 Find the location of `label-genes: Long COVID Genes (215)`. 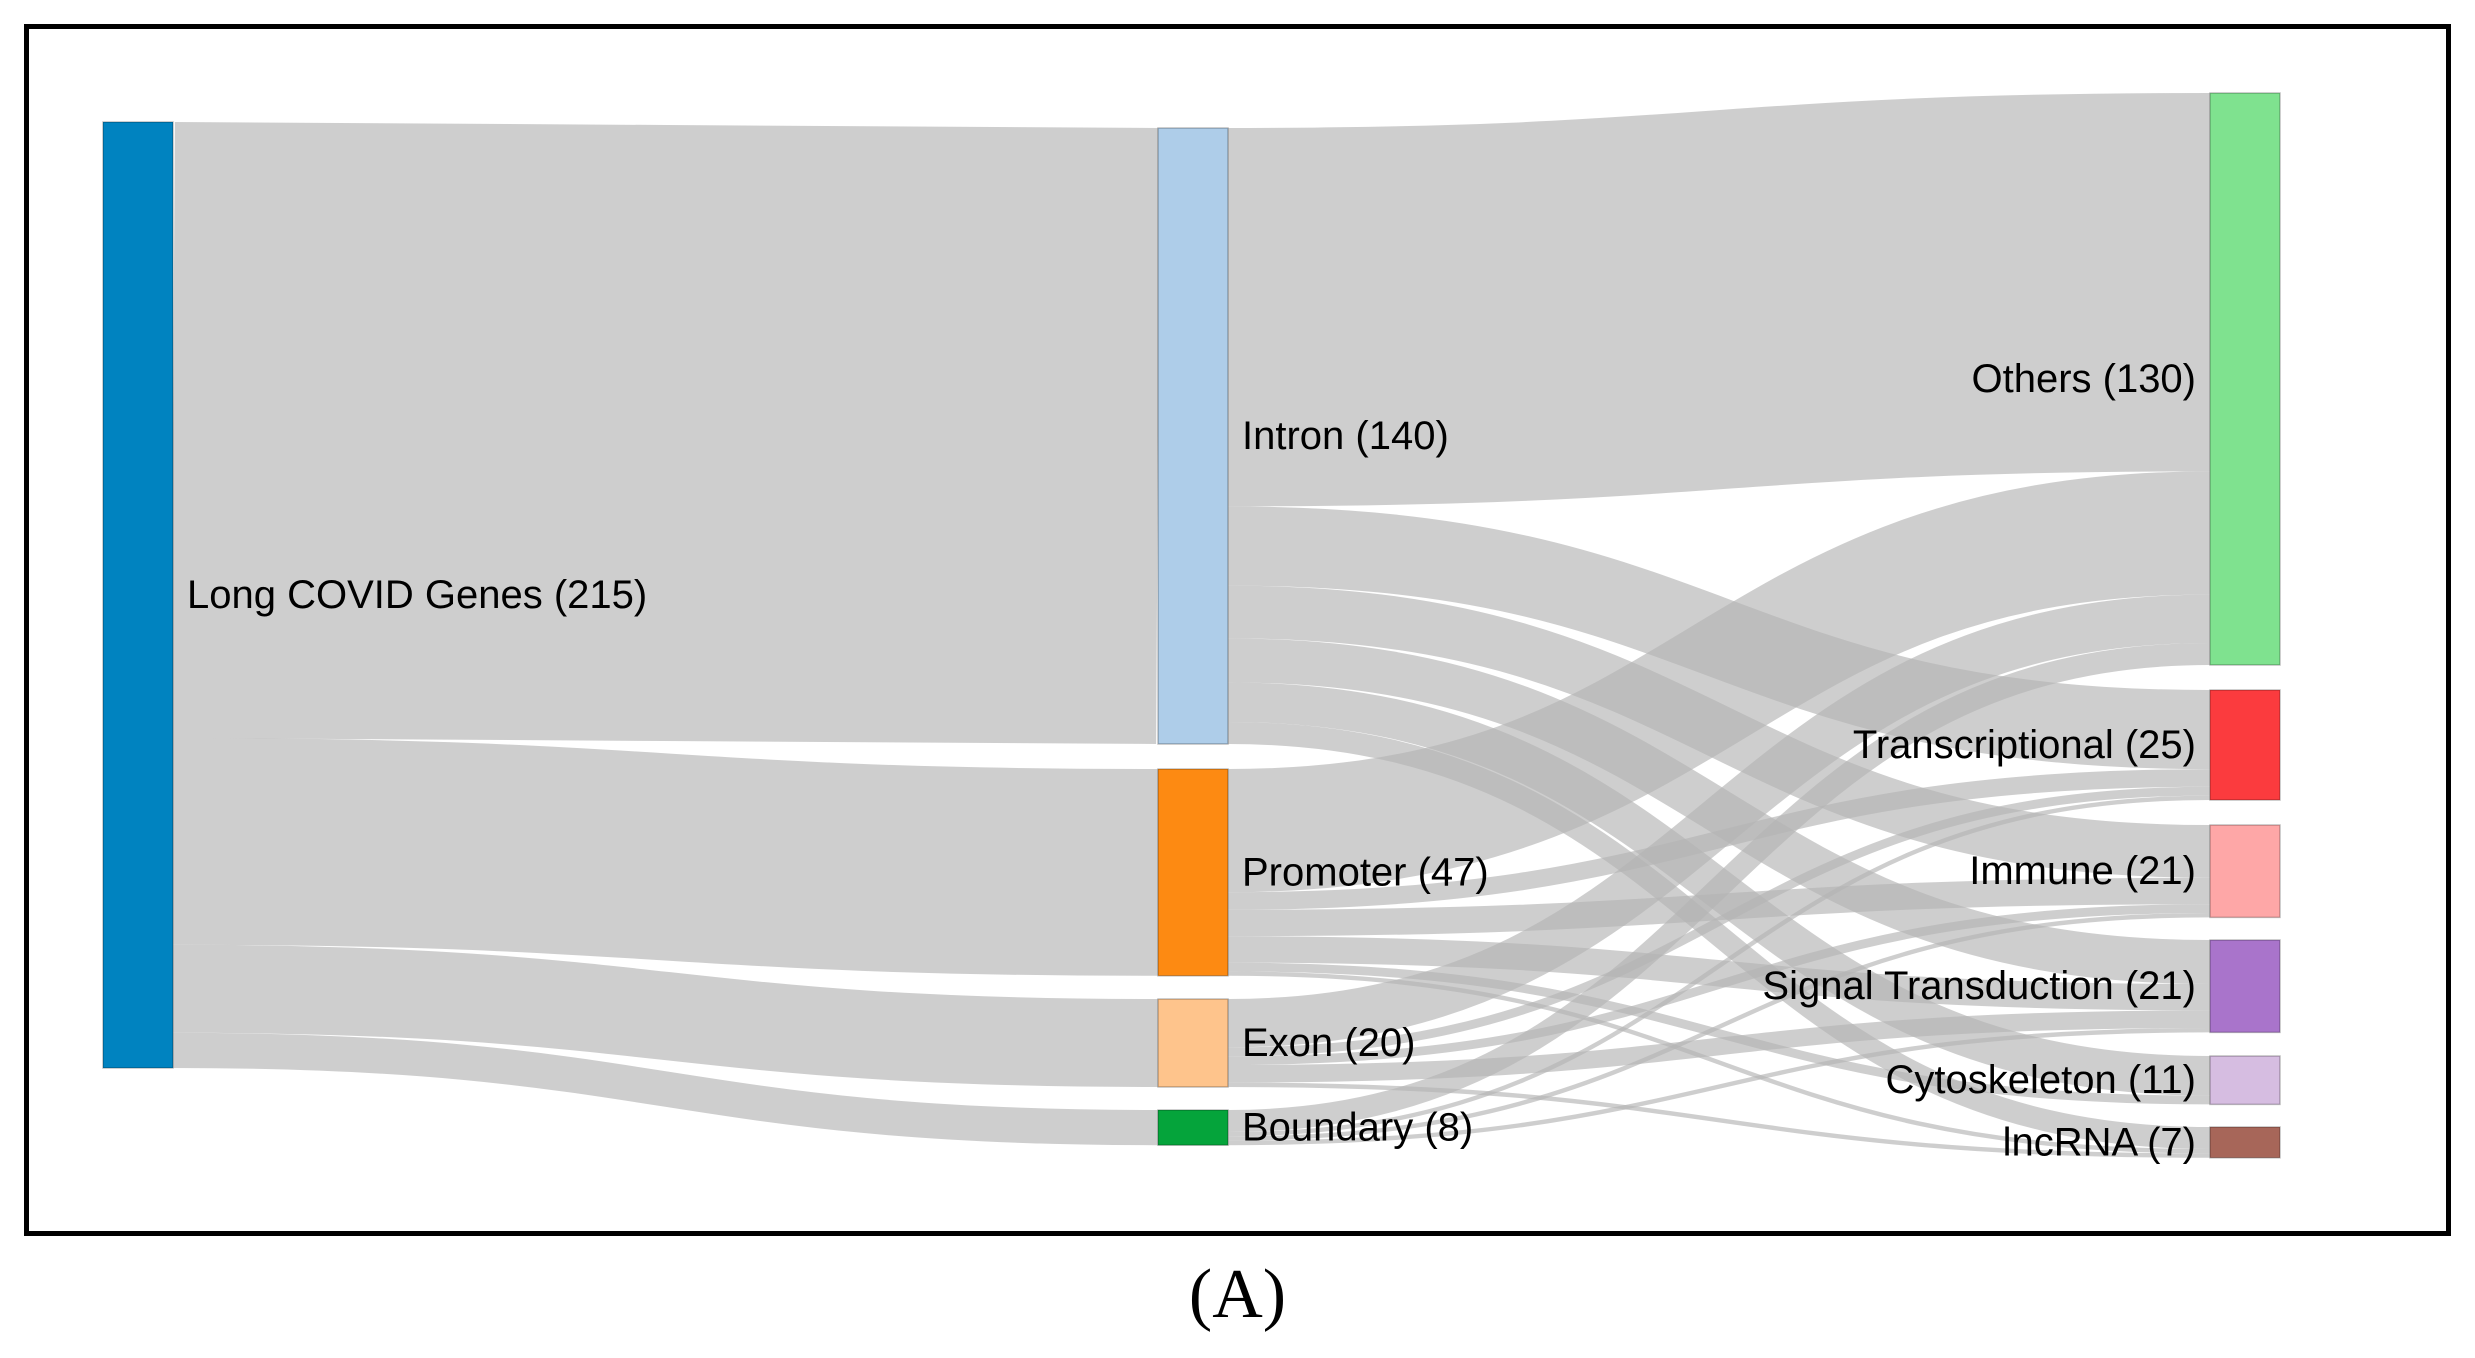

label-genes: Long COVID Genes (215) is located at coordinates (417, 595).